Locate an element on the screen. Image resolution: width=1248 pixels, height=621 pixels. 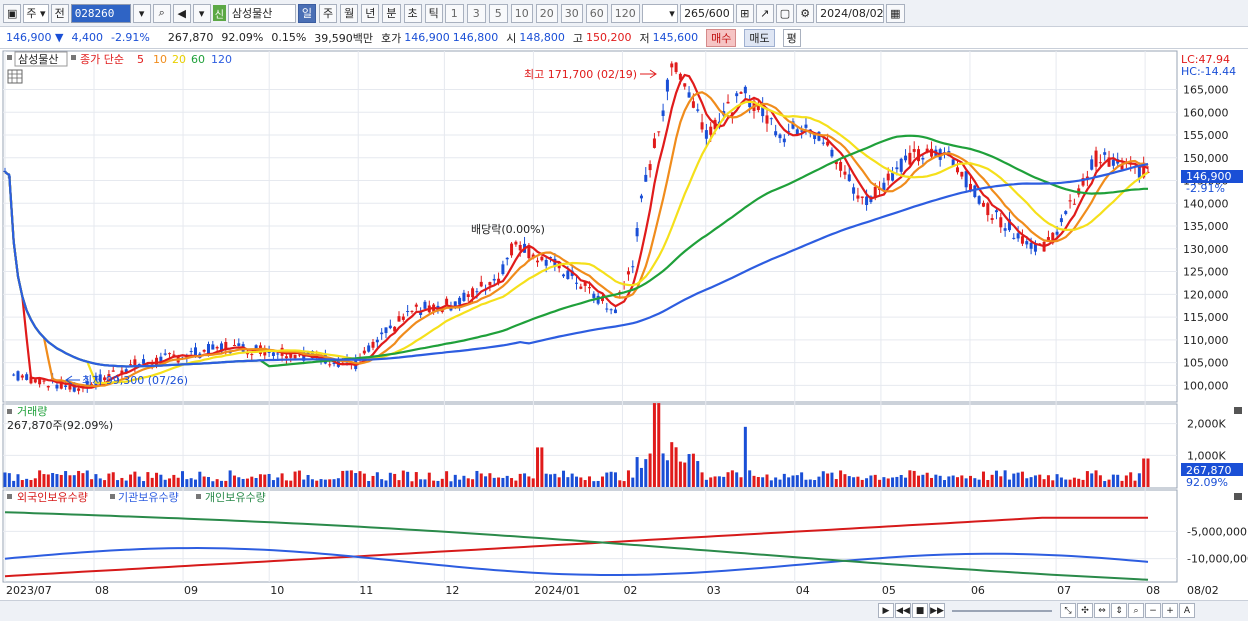
average-button: 평 is located at coordinates (791, 37).